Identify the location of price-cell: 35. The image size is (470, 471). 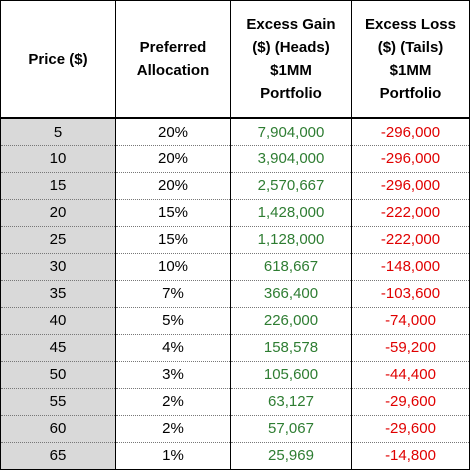
(58, 294).